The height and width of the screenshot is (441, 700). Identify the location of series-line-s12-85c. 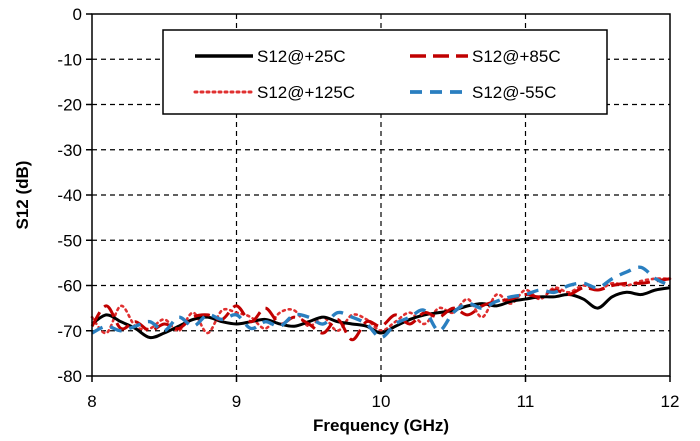
(380, 309).